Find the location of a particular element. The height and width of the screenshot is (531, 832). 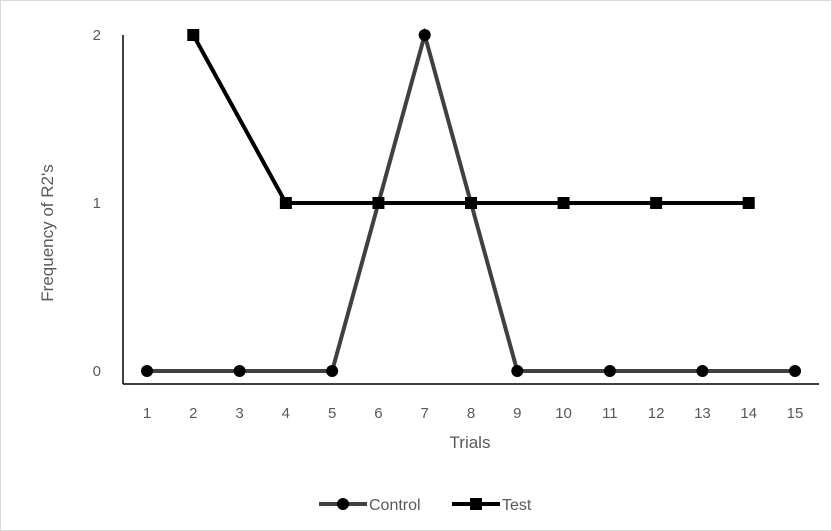

x-tick-label: 2 is located at coordinates (193, 413).